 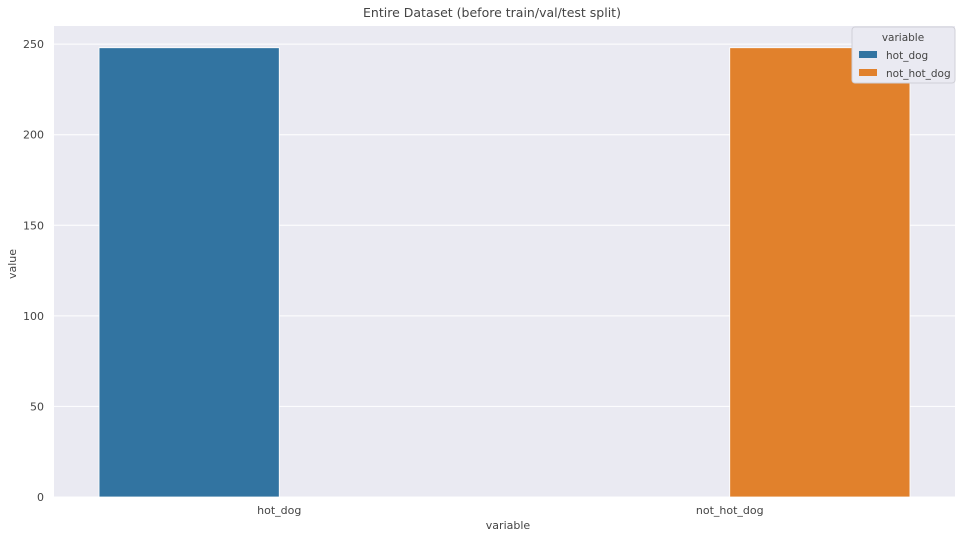 What do you see at coordinates (905, 65) in the screenshot?
I see `legend-items: hot_dog not_hot_dog` at bounding box center [905, 65].